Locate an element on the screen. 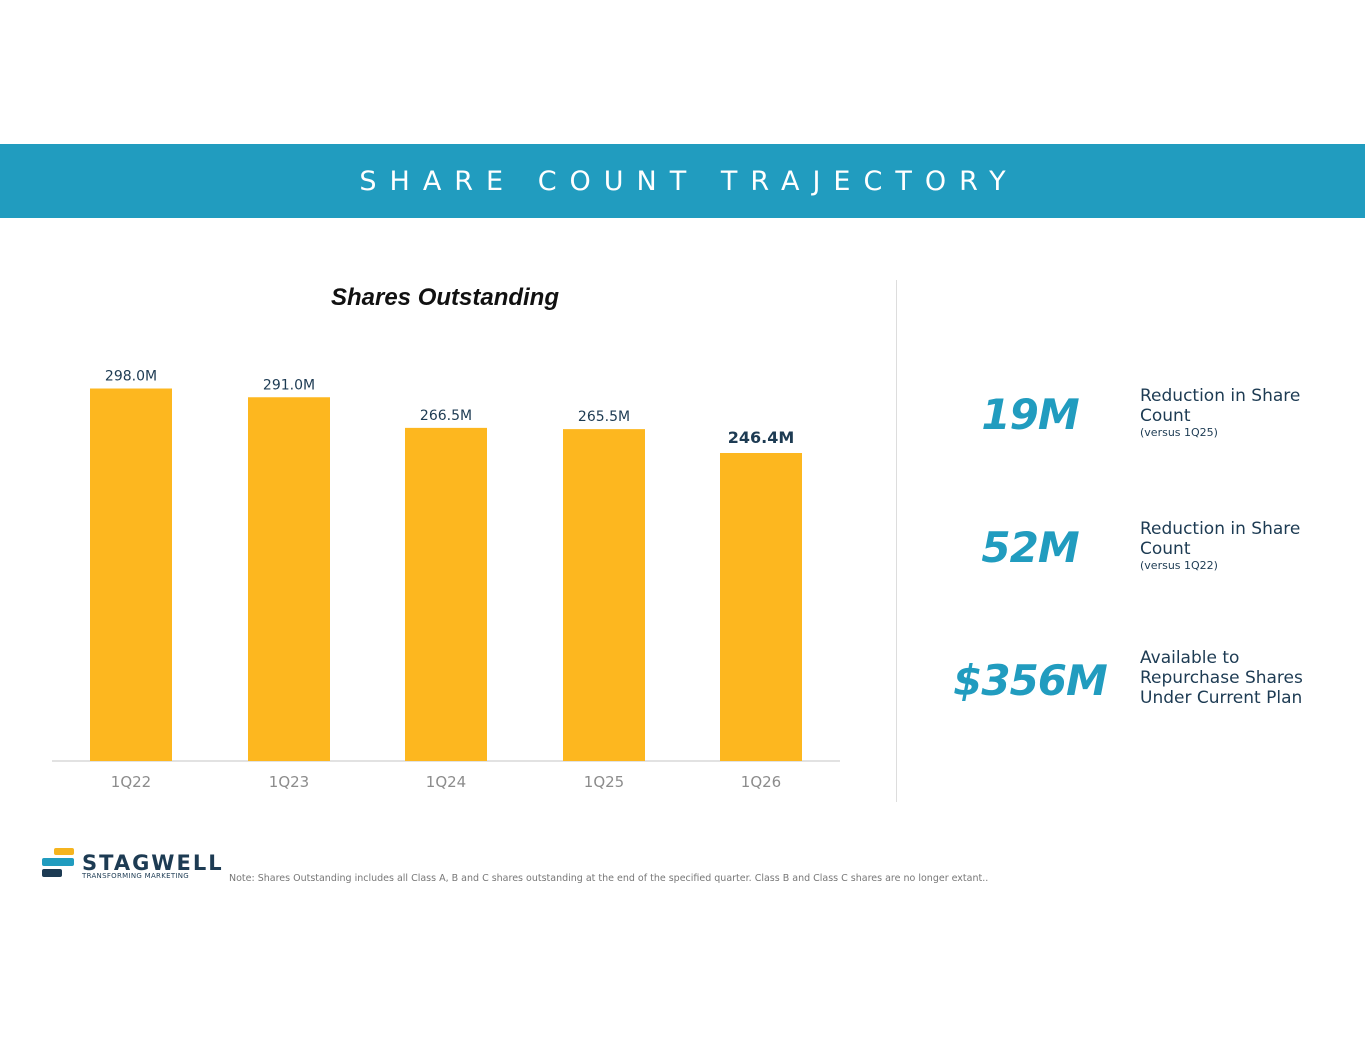  page-title: SHARE COUNT TRAJECTORY is located at coordinates (689, 181).